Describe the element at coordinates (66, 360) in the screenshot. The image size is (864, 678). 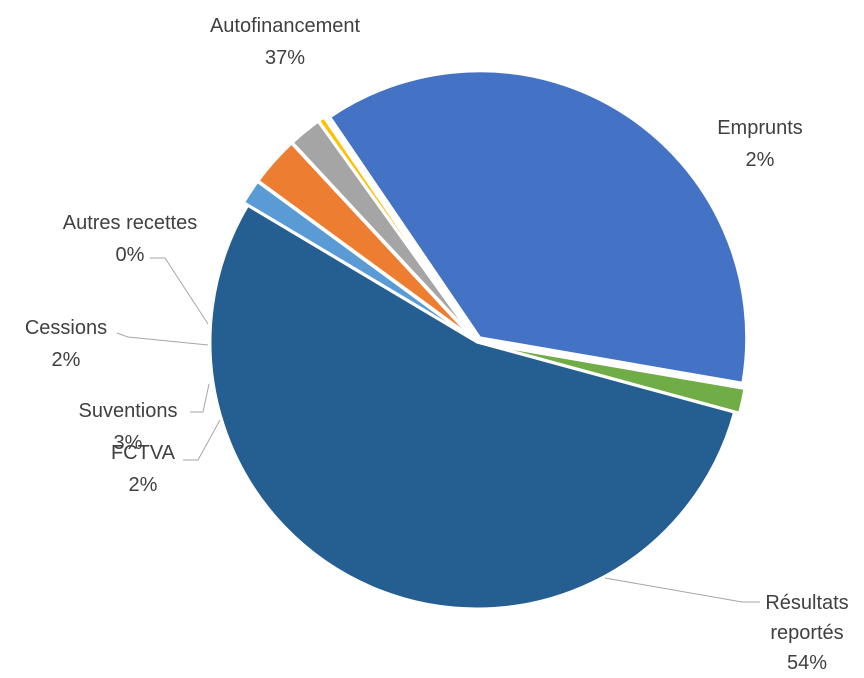
I see `label-cessions-pct: 2%` at that location.